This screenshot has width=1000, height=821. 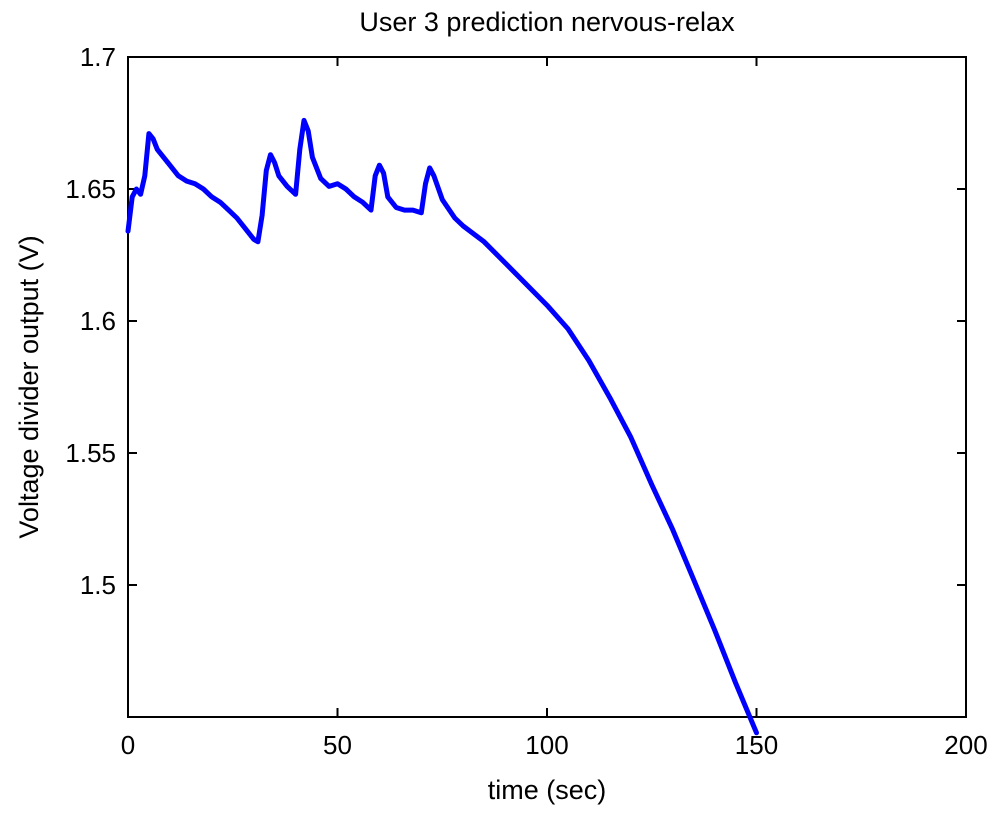 I want to click on y-tick-label: 1.6, so click(x=98, y=321).